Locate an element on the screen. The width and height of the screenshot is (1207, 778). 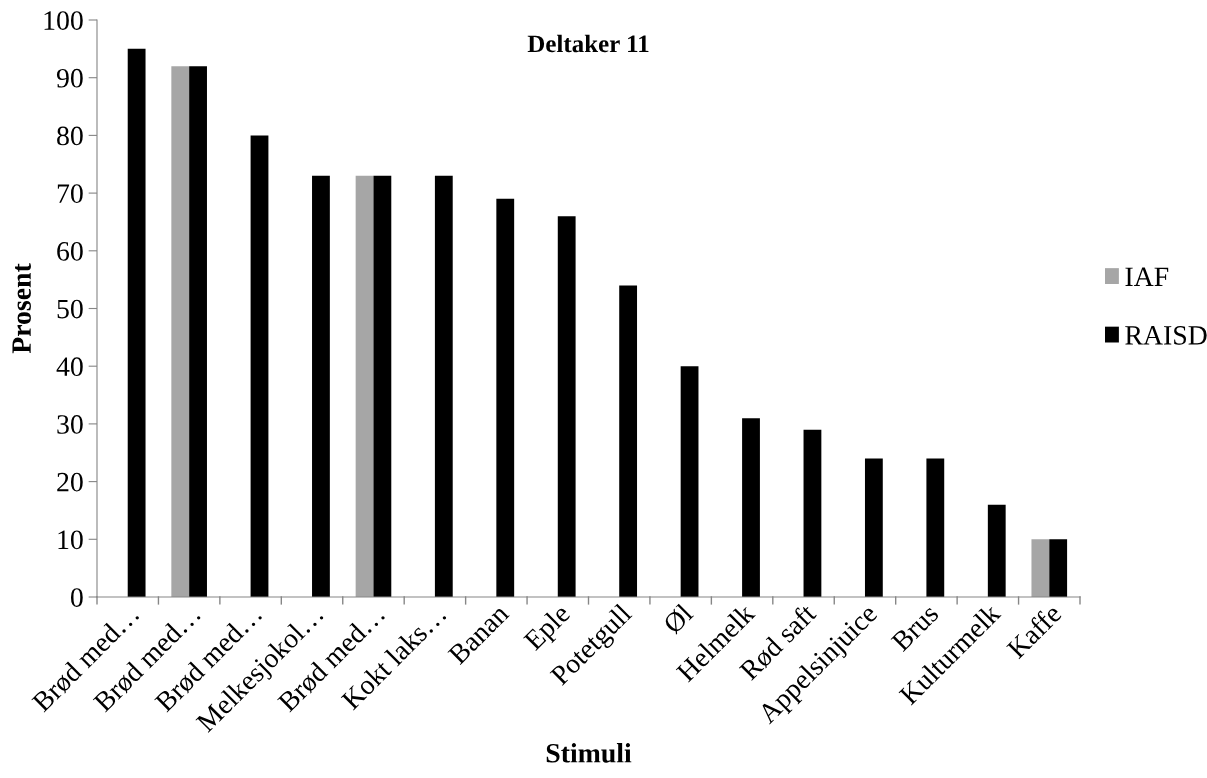
y-tick-label: 40 is located at coordinates (69, 367).